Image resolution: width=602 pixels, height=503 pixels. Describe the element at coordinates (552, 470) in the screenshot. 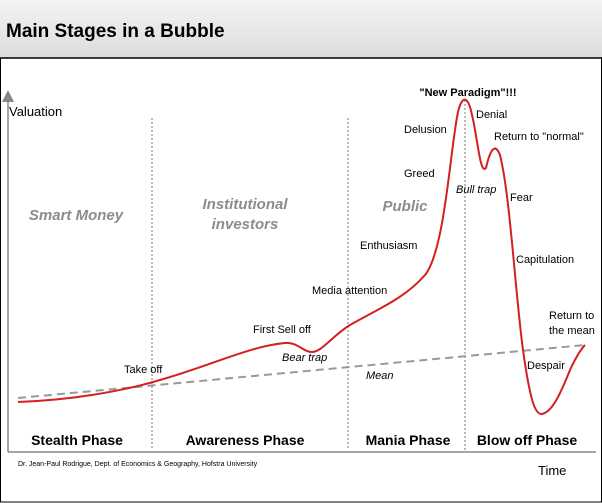

I see `x-axis-label: Time` at that location.